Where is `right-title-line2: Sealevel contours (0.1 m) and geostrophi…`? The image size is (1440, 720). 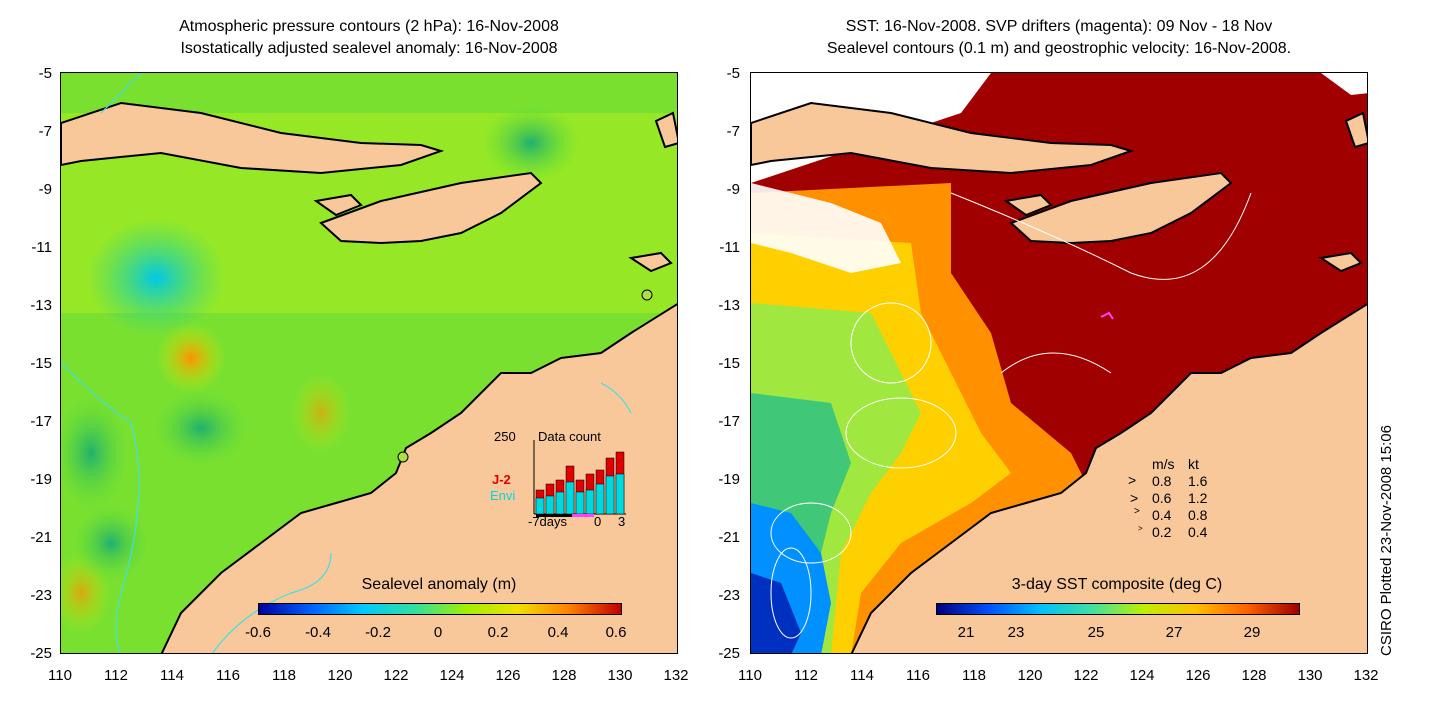 right-title-line2: Sealevel contours (0.1 m) and geostrophi… is located at coordinates (1059, 48).